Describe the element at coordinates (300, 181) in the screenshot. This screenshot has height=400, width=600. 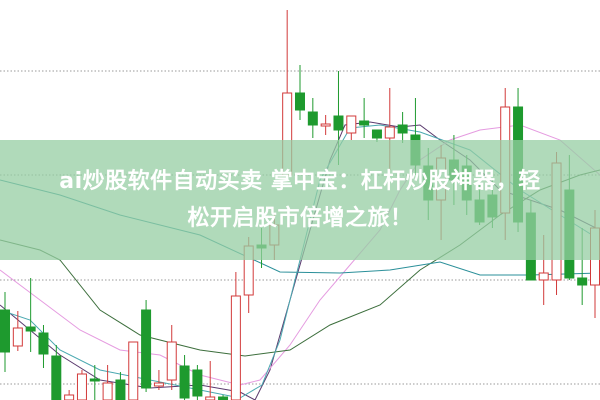
I see `banner-title-line1: ai炒股软件自动买卖 掌中宝：杠杆炒股神器，轻` at that location.